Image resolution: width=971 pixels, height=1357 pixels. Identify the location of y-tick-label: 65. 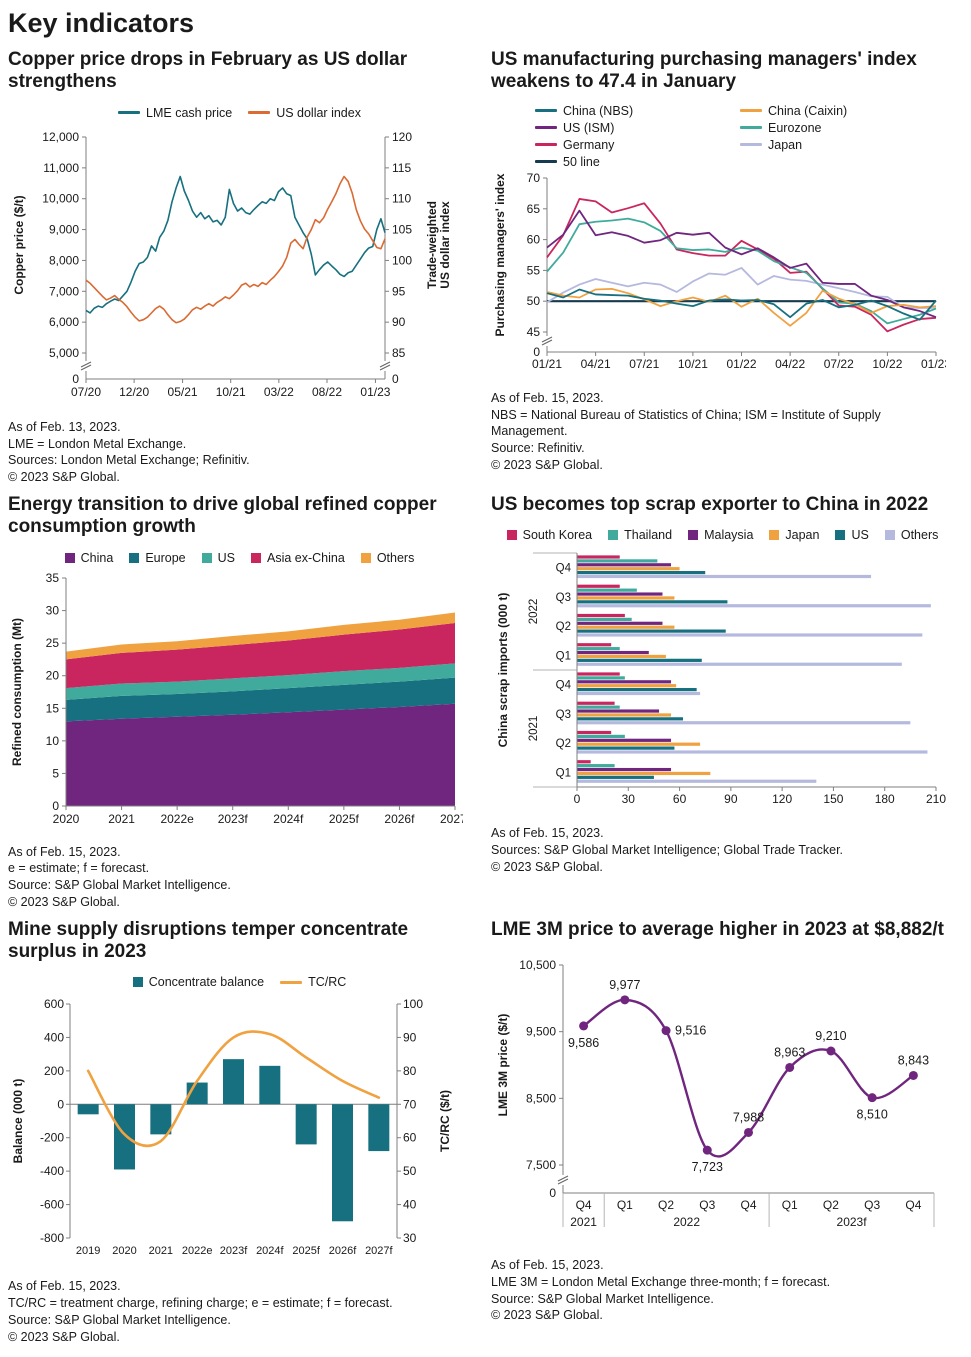
(534, 209).